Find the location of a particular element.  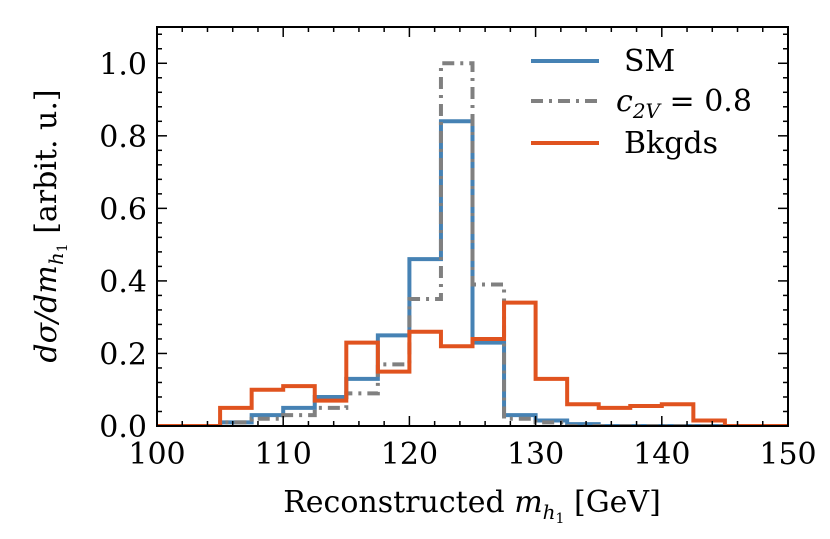

legend-label-bkgds: Bkgds is located at coordinates (671, 143).